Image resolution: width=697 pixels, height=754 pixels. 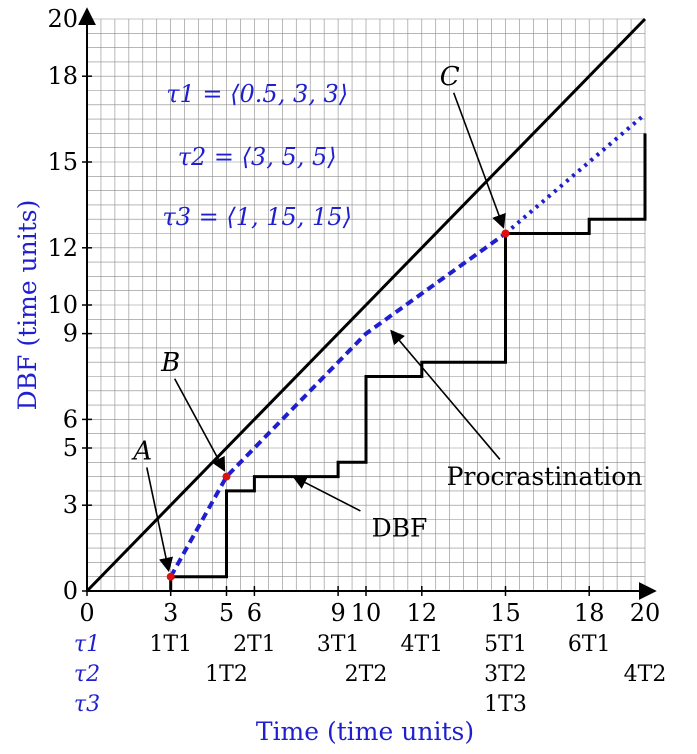 What do you see at coordinates (27, 305) in the screenshot?
I see `y-axis-title: DBF (time units)` at bounding box center [27, 305].